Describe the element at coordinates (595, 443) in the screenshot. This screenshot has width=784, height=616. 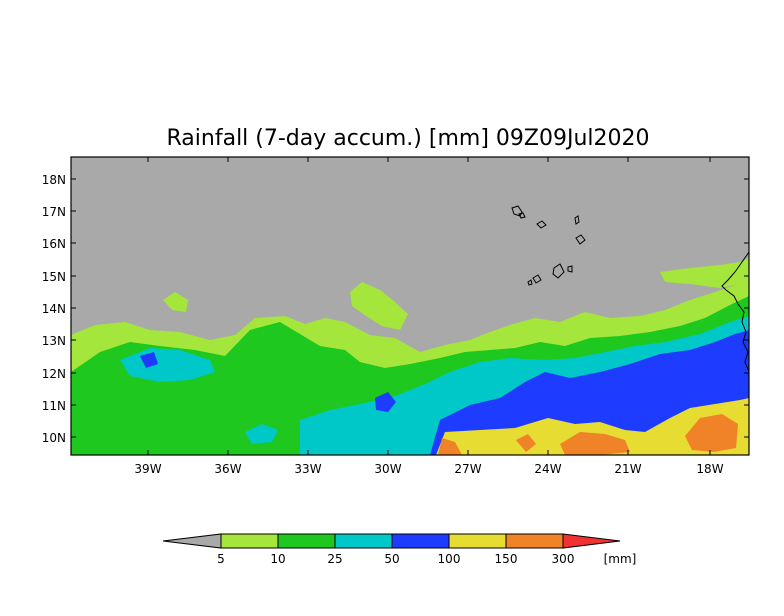
I see `rain-patch-orange-10n-23w` at that location.